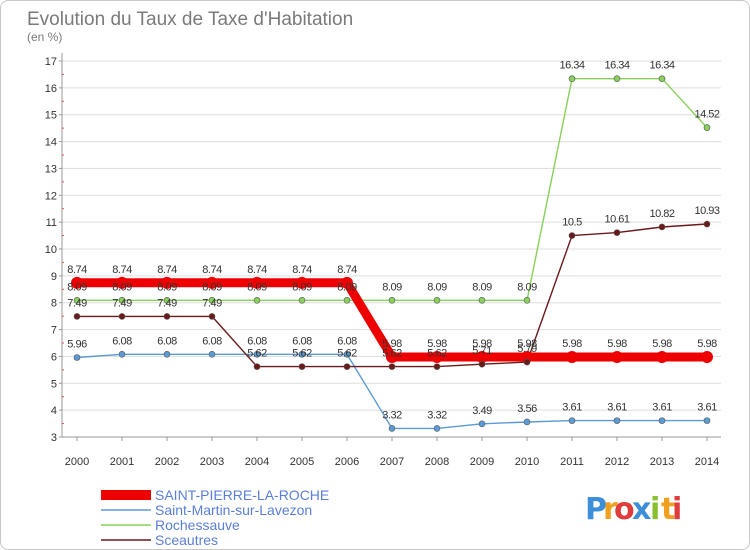  What do you see at coordinates (77, 462) in the screenshot?
I see `x-tick-label: 2000` at bounding box center [77, 462].